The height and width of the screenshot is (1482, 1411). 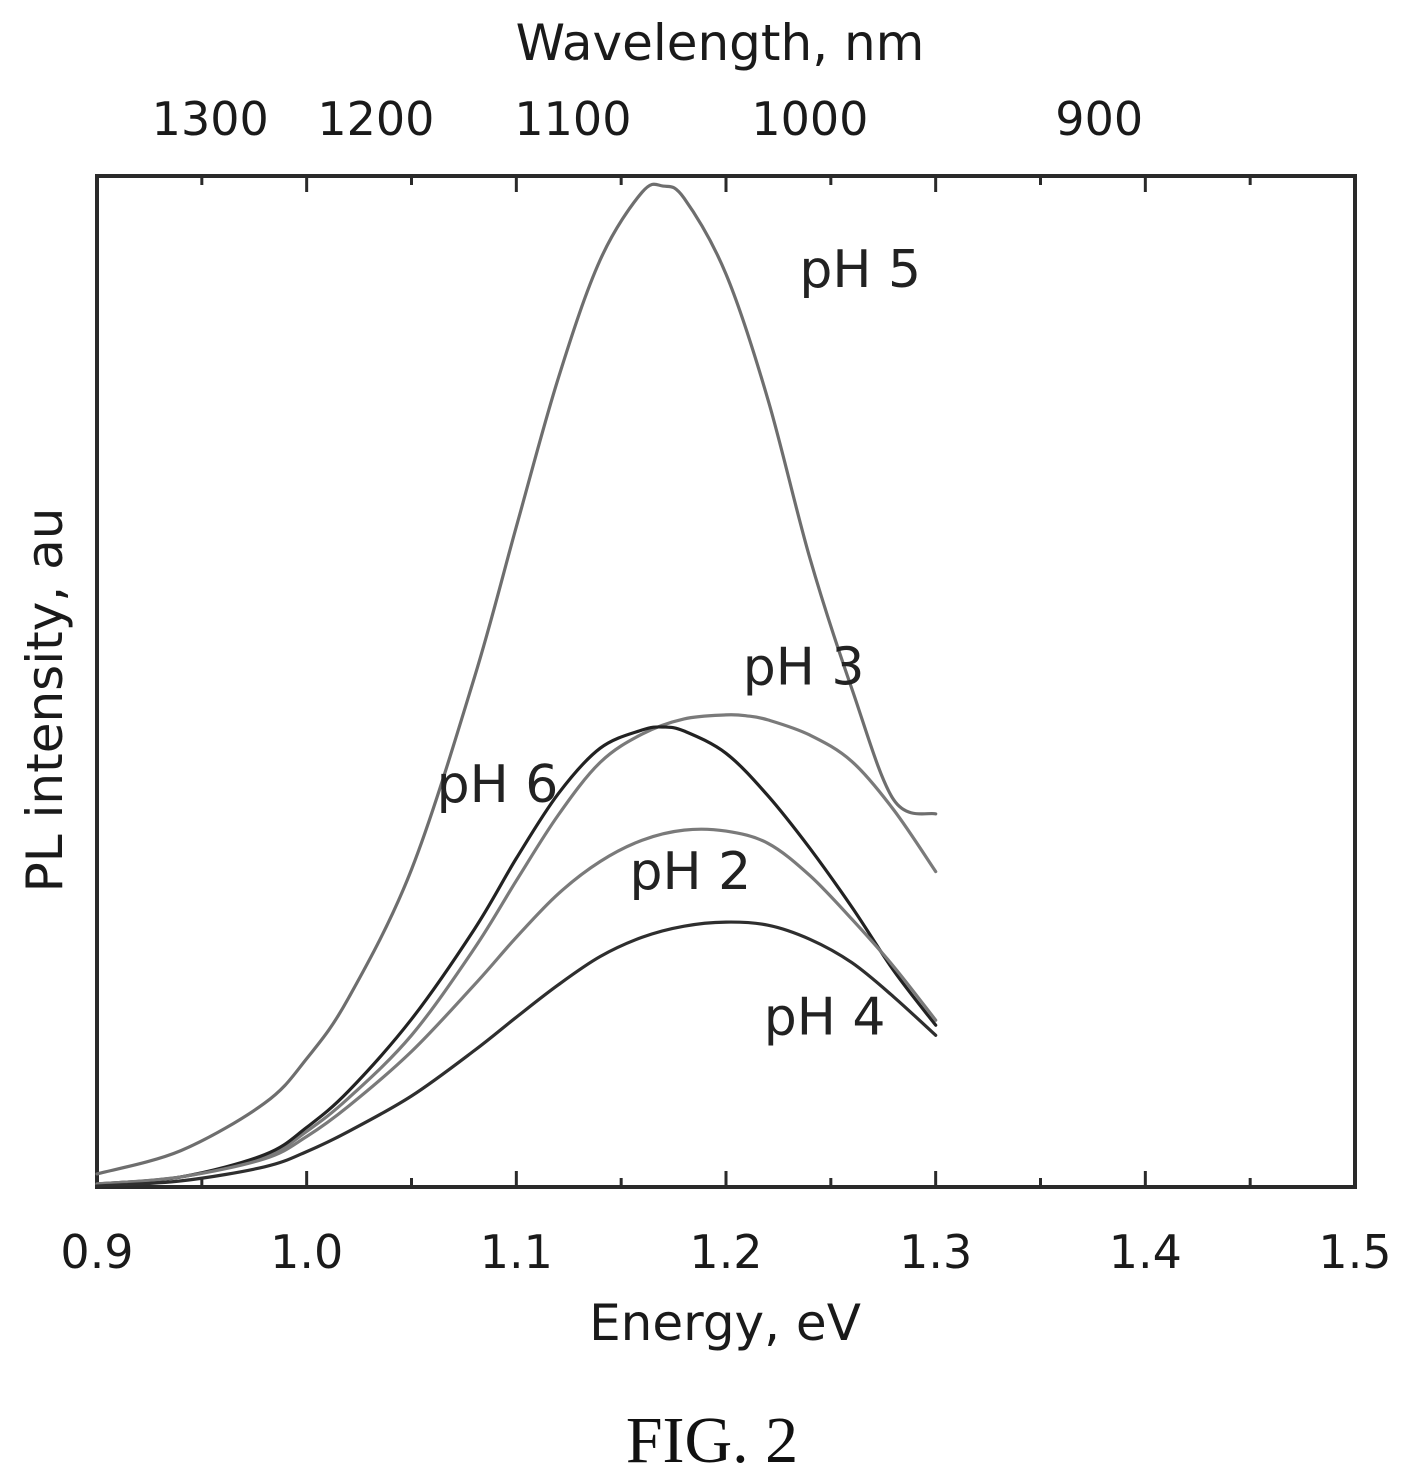 What do you see at coordinates (498, 785) in the screenshot?
I see `label-ph-6: pH 6` at bounding box center [498, 785].